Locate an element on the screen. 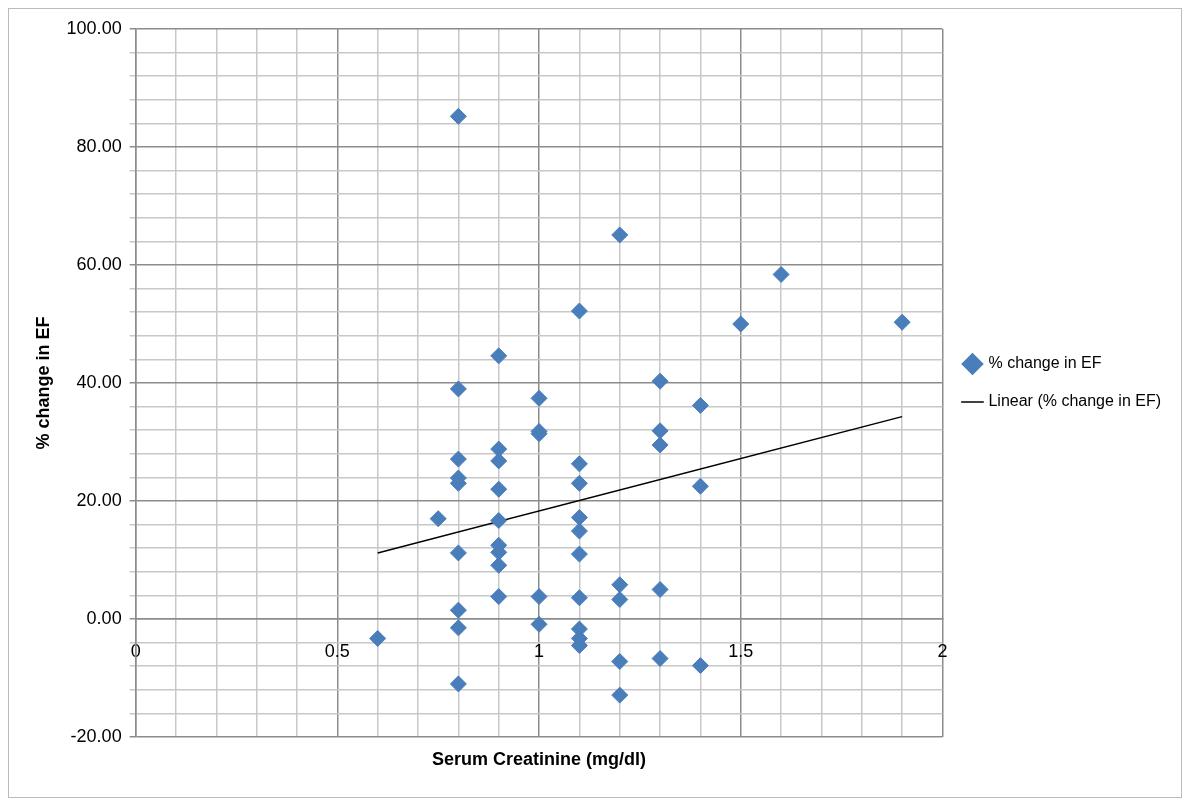 The height and width of the screenshot is (803, 1187). y-axis-title: % change in EF is located at coordinates (42, 383).